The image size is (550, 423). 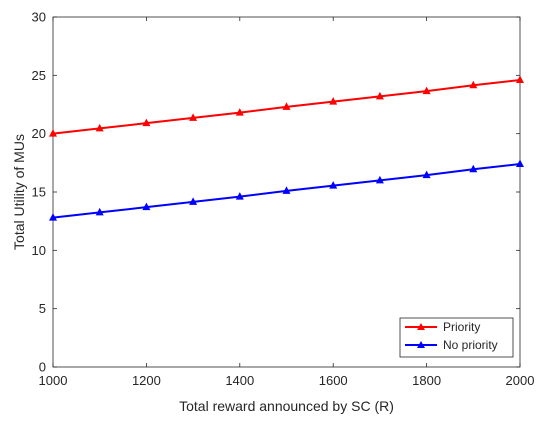 I want to click on y-tick-label: 15, so click(x=39, y=192).